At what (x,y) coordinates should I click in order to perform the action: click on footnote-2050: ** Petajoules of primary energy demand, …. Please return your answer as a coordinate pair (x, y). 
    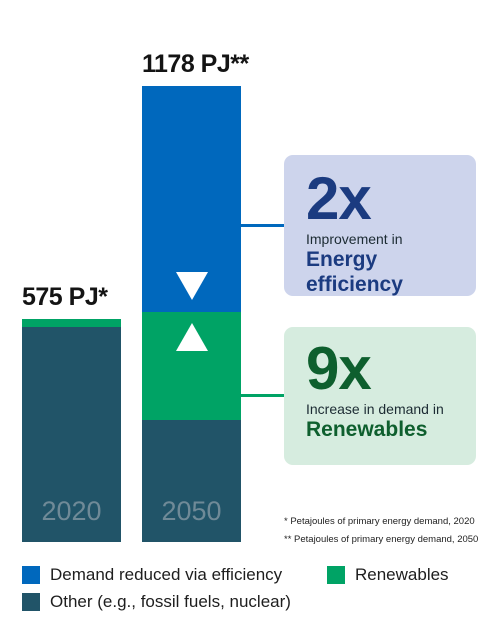
    Looking at the image, I should click on (381, 539).